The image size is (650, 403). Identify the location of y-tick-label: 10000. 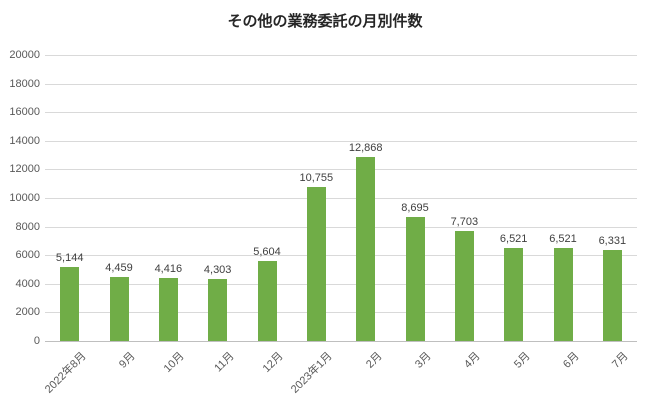
(24, 198).